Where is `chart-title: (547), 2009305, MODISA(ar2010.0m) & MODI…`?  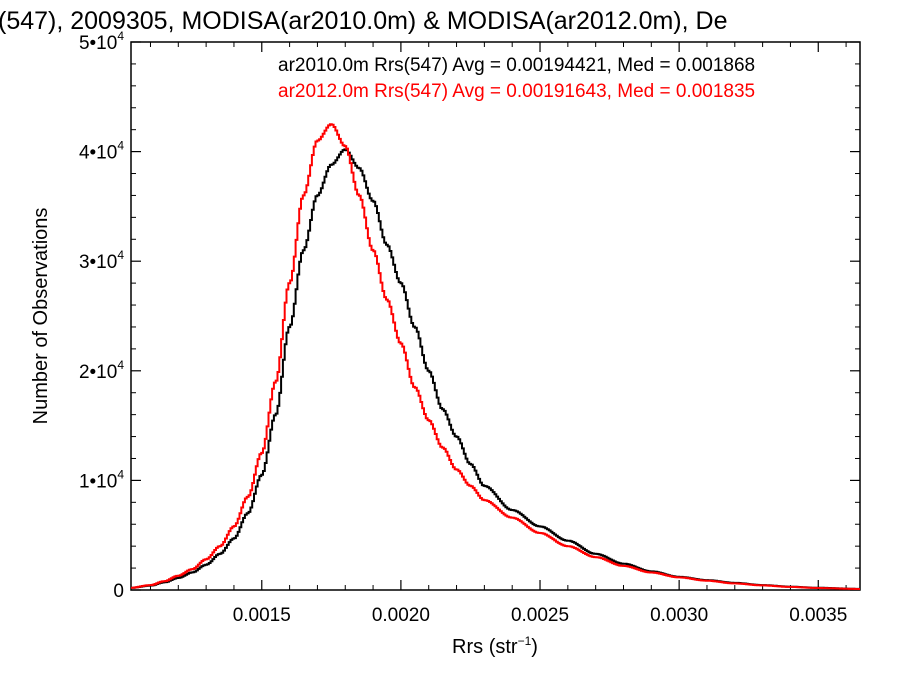 chart-title: (547), 2009305, MODISA(ar2010.0m) & MODI… is located at coordinates (363, 21).